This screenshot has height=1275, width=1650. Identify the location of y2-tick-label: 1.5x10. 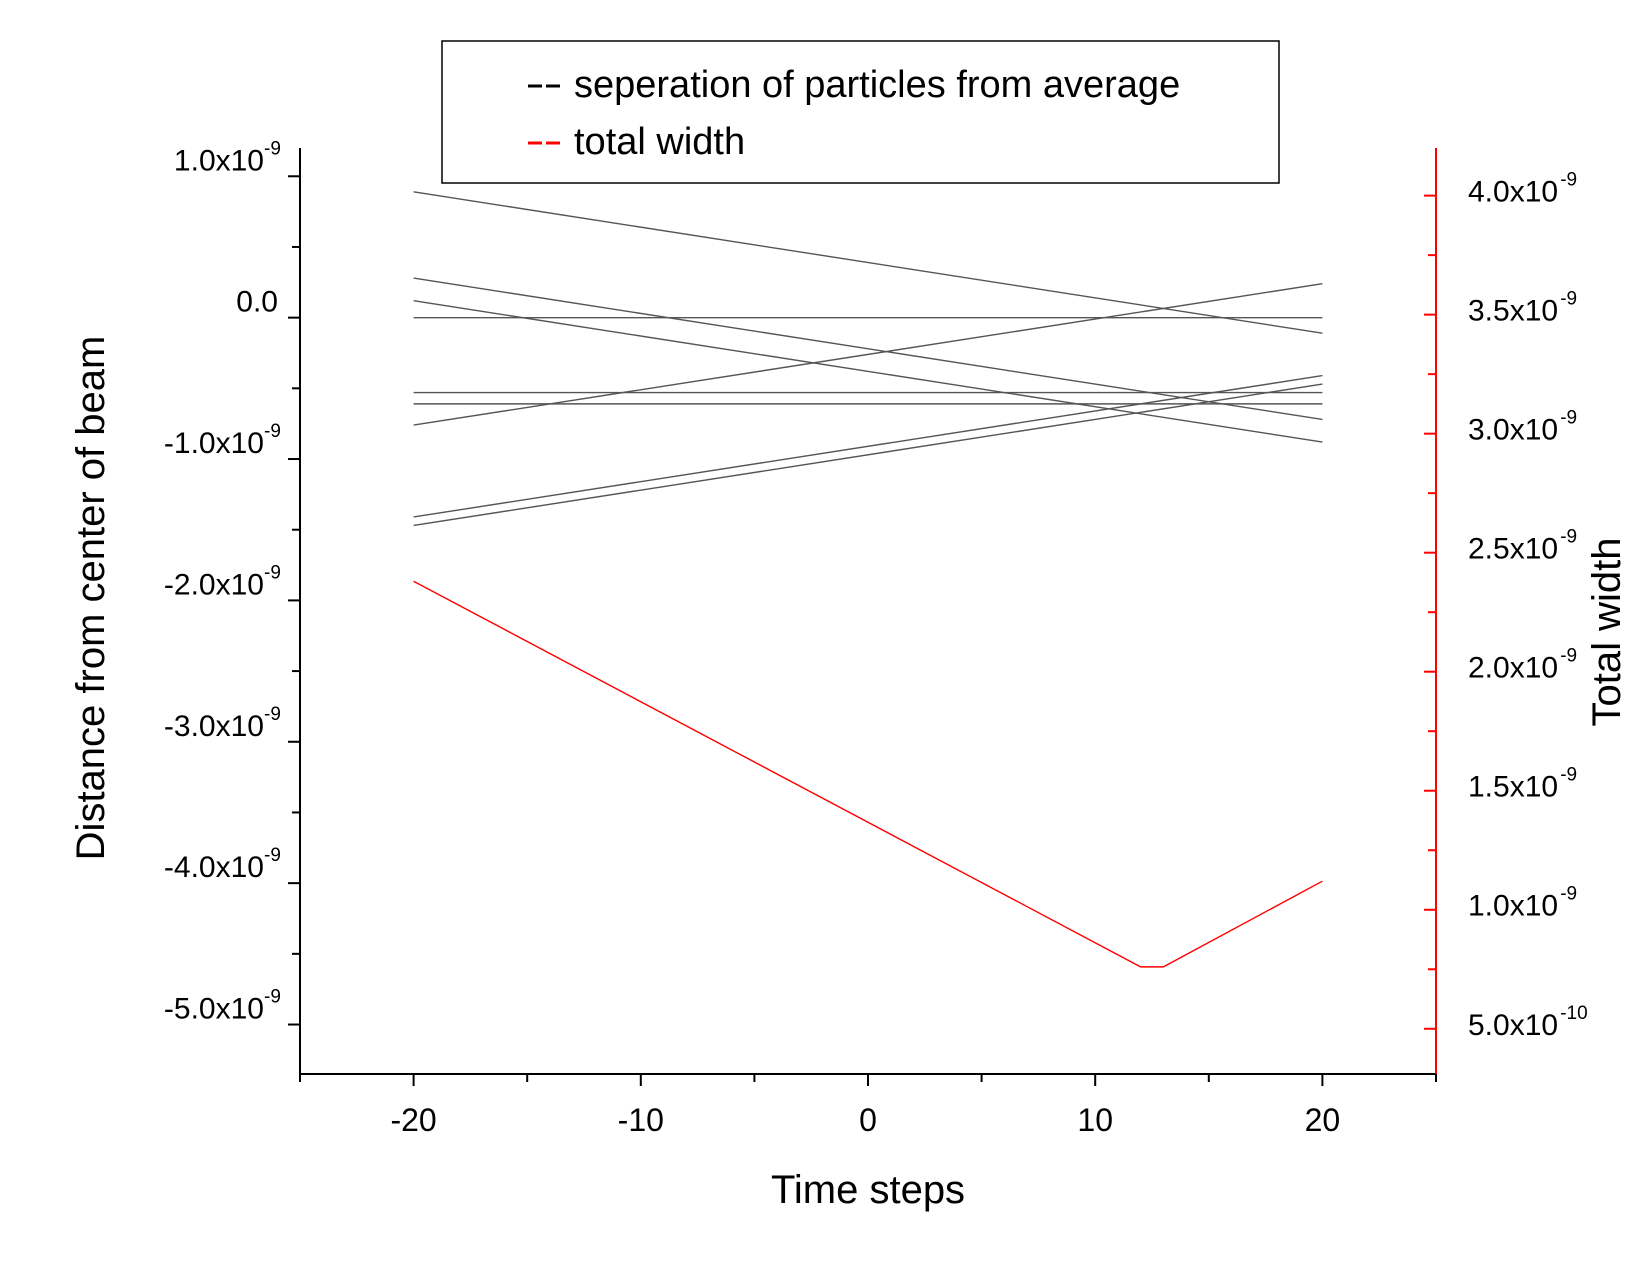
(1513, 787).